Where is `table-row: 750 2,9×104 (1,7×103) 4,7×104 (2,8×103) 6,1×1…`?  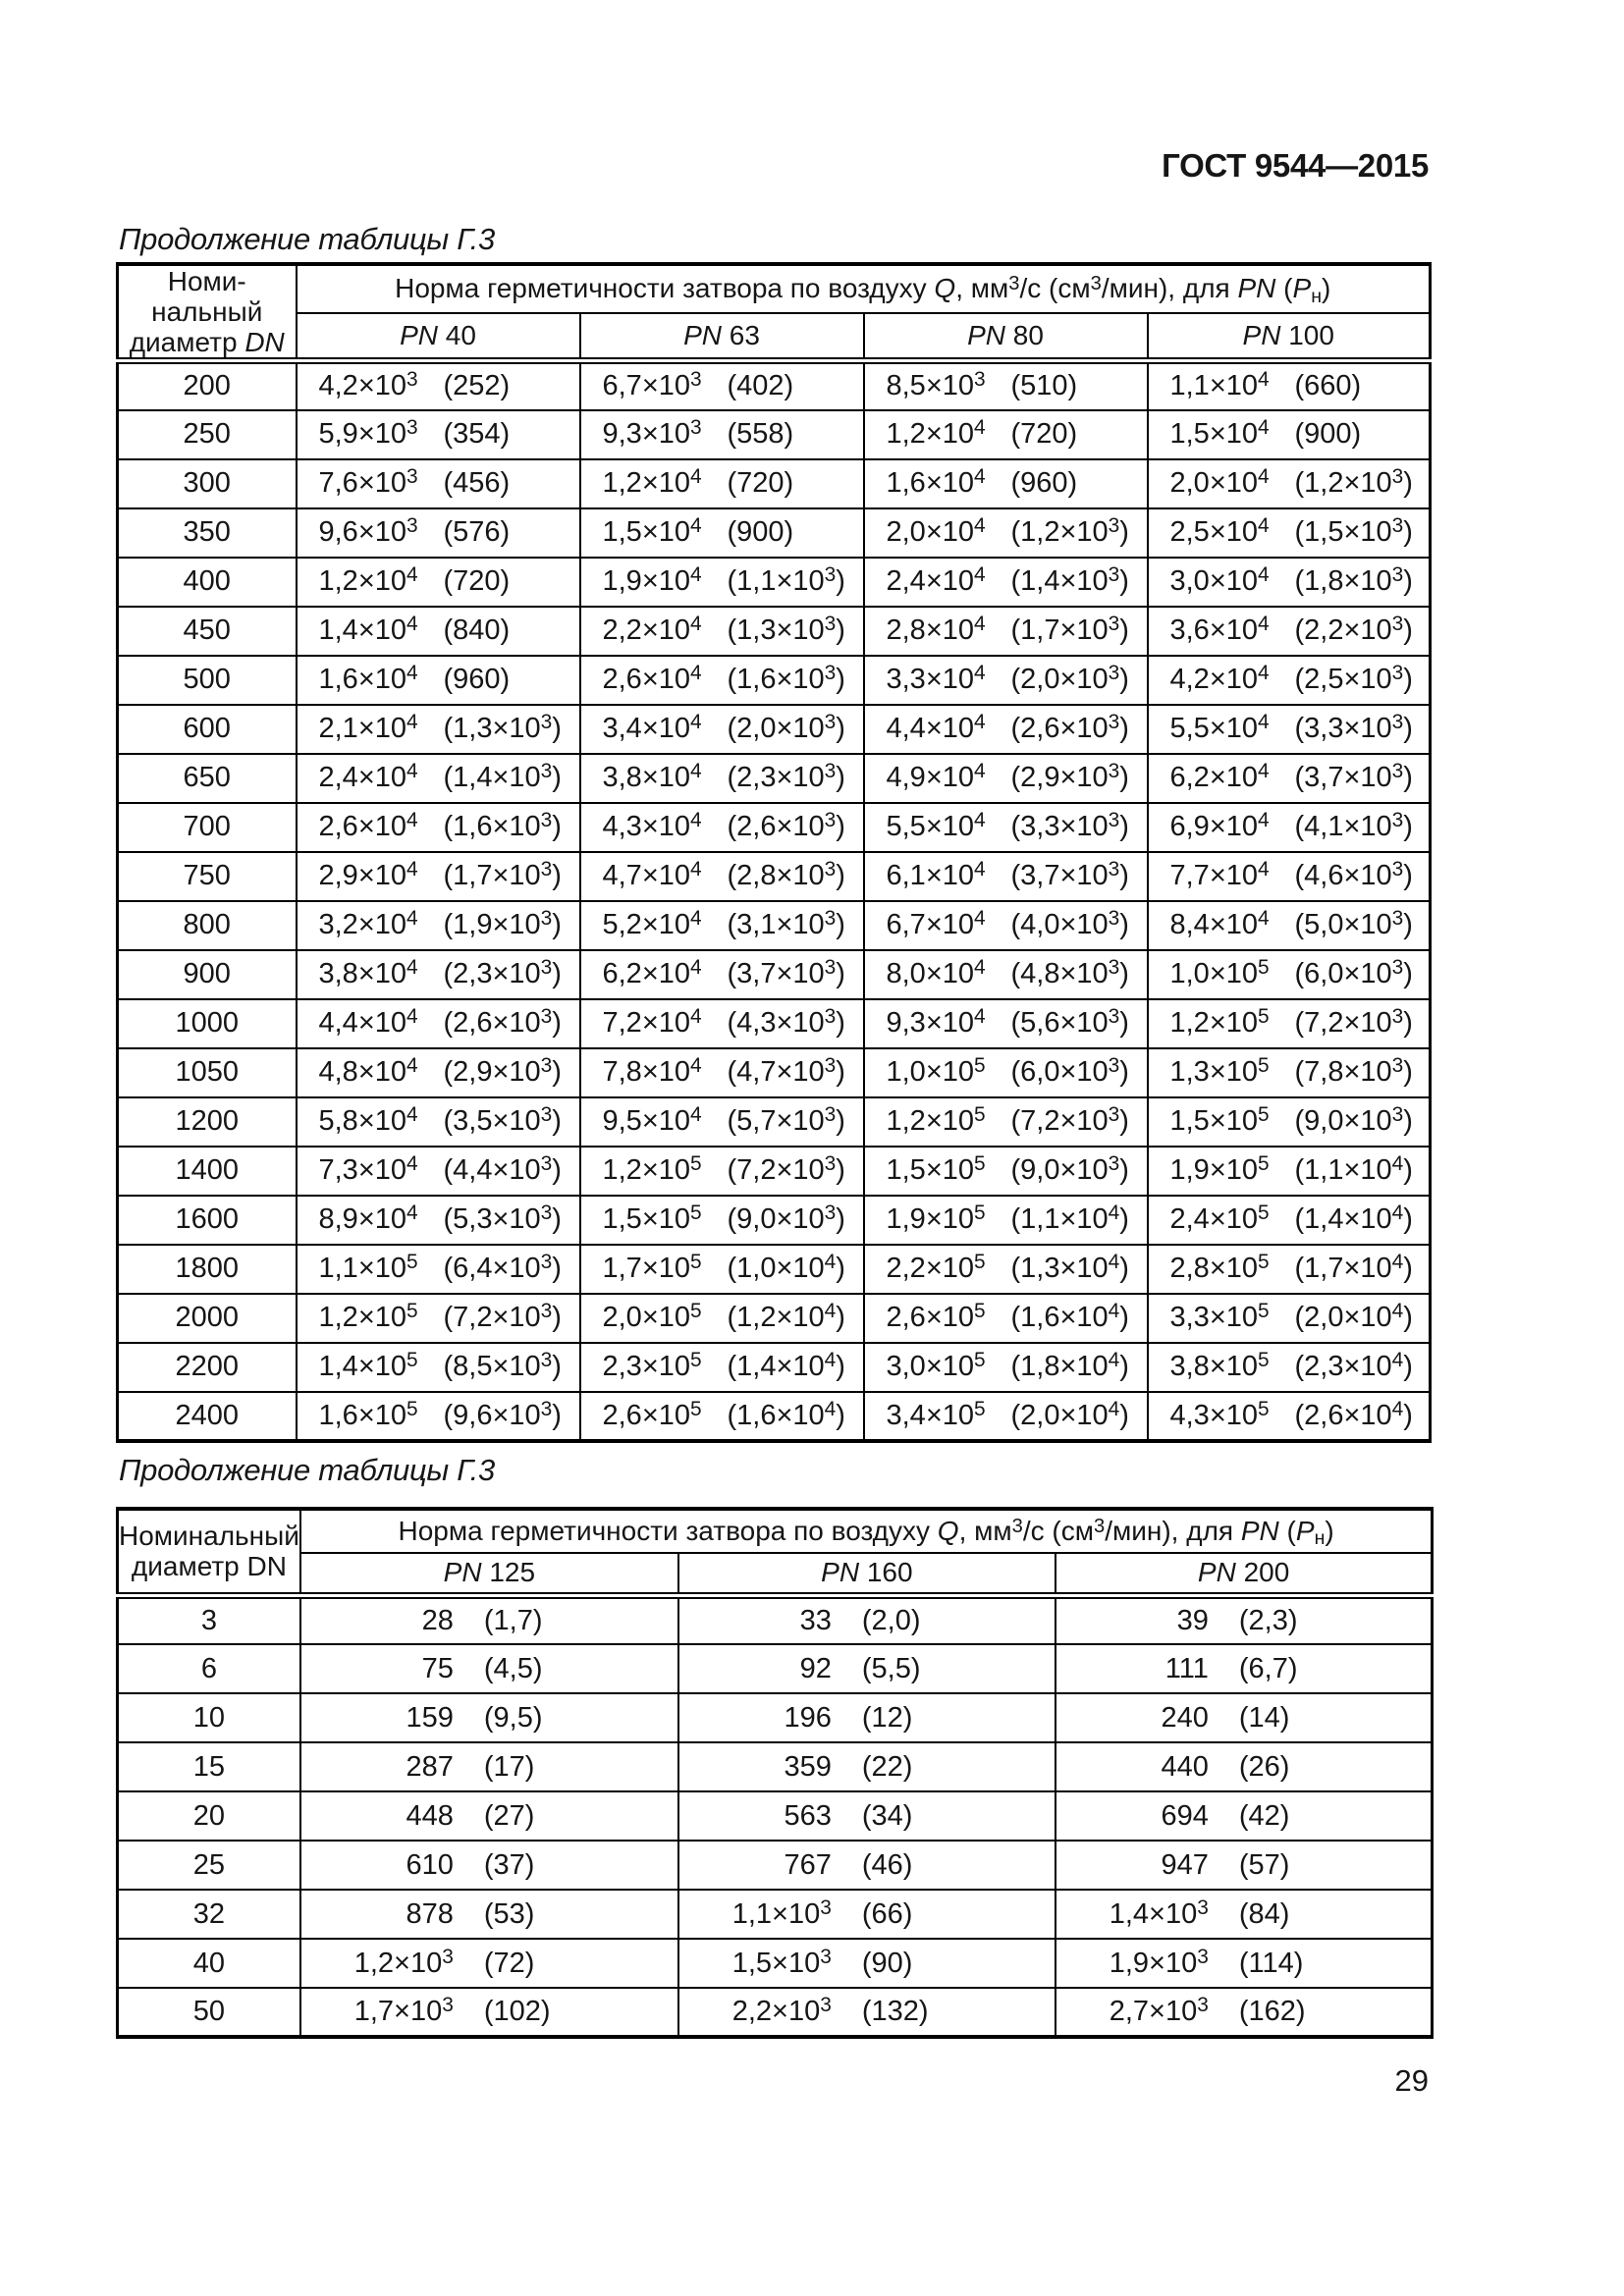 table-row: 750 2,9×104 (1,7×103) 4,7×104 (2,8×103) 6,1×1… is located at coordinates (774, 876).